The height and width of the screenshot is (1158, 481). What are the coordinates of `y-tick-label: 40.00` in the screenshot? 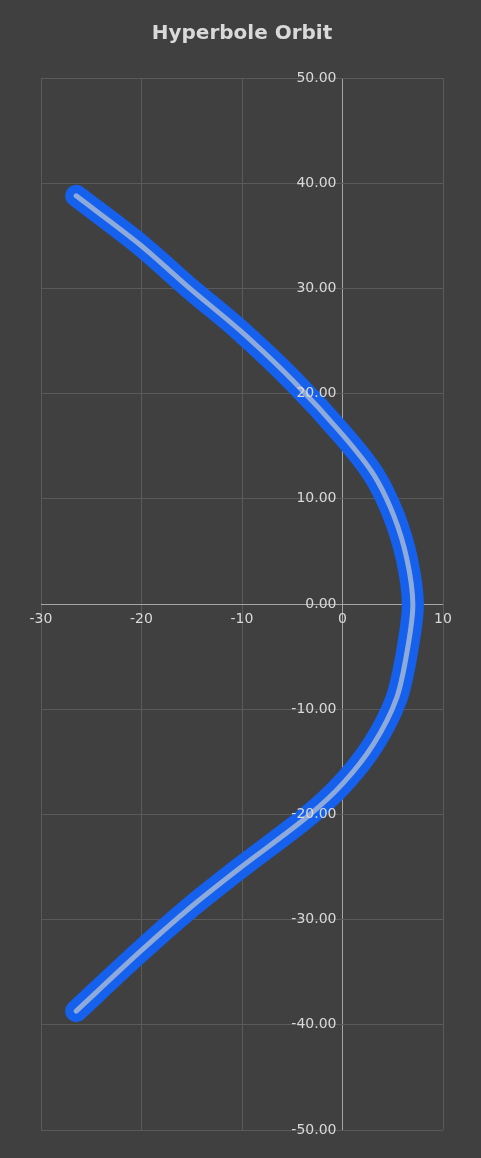 It's located at (316, 181).